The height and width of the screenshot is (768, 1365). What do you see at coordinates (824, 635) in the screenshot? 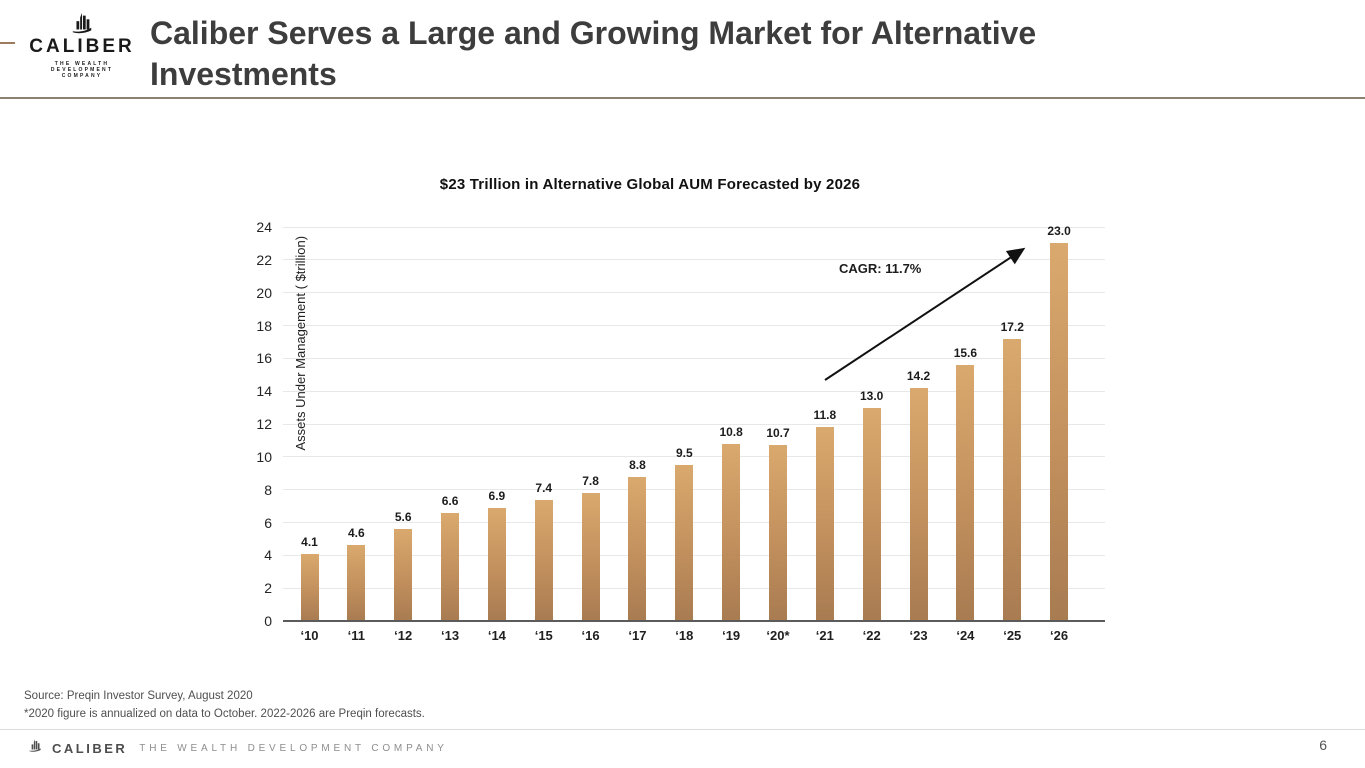
I see `x-tick-label: ‘21` at bounding box center [824, 635].